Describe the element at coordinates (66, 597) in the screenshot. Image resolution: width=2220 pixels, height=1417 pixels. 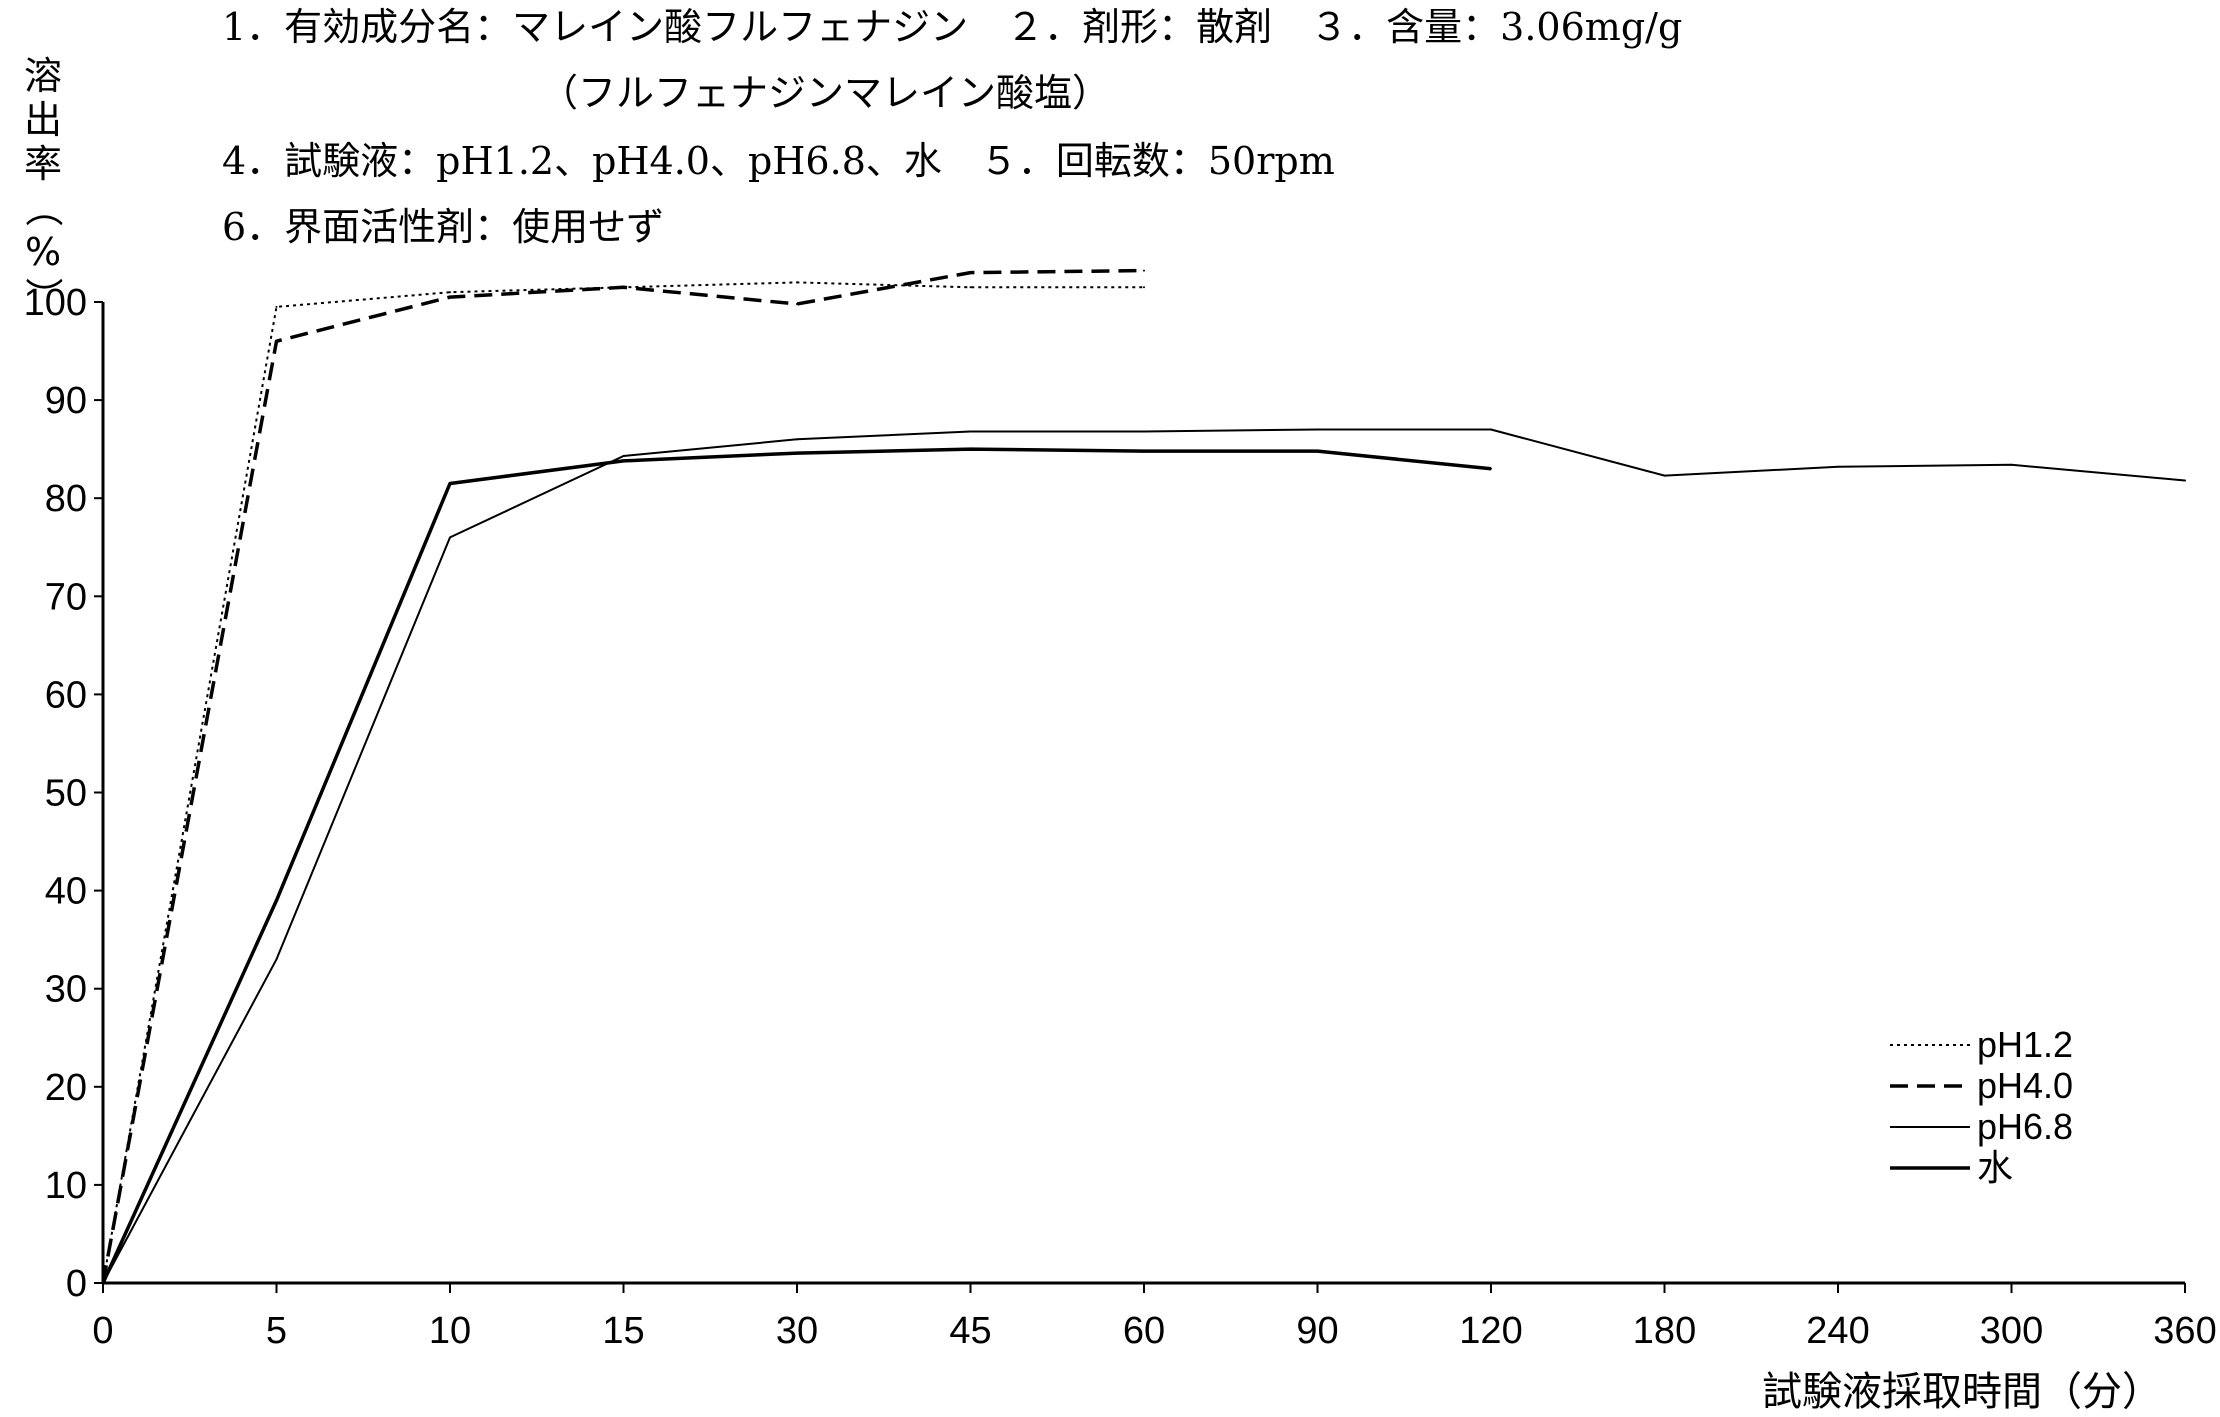
I see `y-tick-label: 70` at that location.